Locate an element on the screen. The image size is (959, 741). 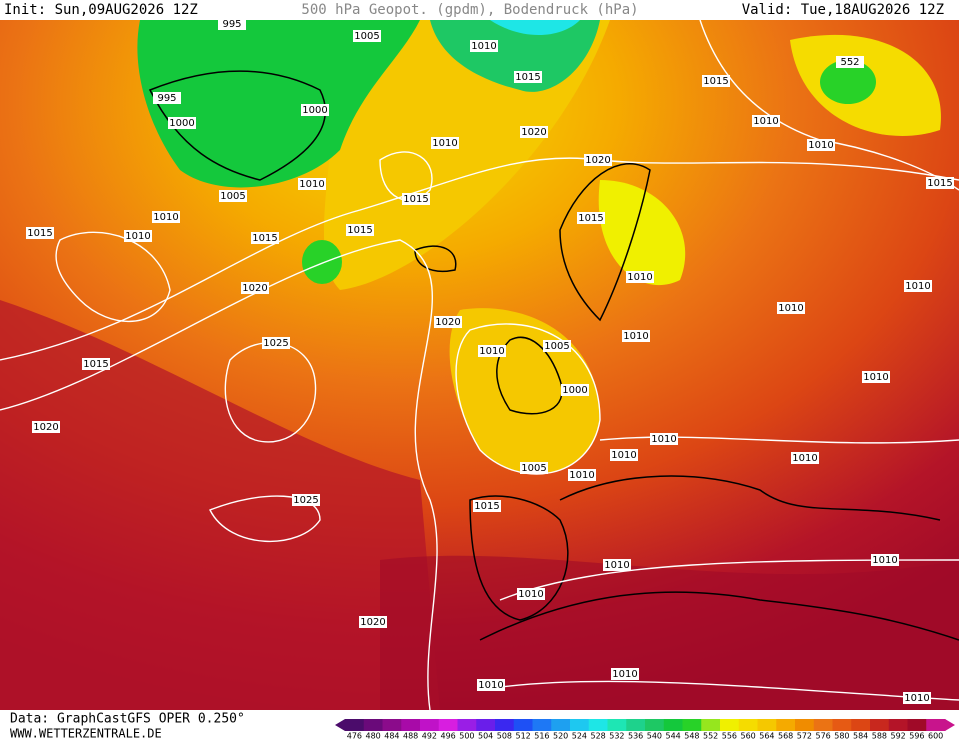
colorbar-tick-label: 544 is located at coordinates (672, 736).